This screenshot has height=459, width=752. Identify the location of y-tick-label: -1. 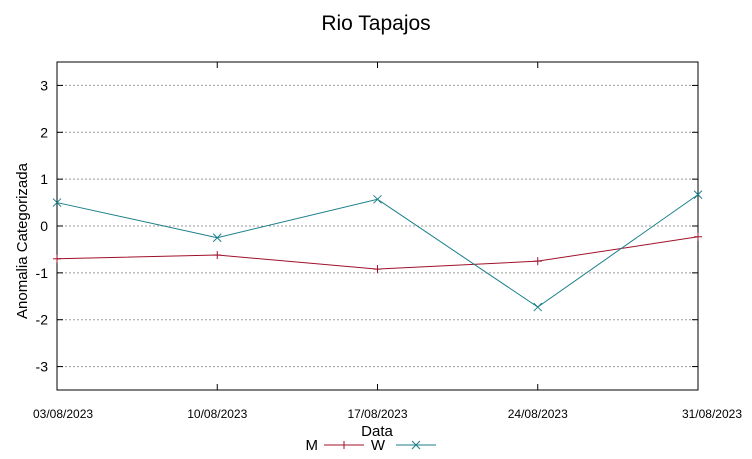
(42, 273).